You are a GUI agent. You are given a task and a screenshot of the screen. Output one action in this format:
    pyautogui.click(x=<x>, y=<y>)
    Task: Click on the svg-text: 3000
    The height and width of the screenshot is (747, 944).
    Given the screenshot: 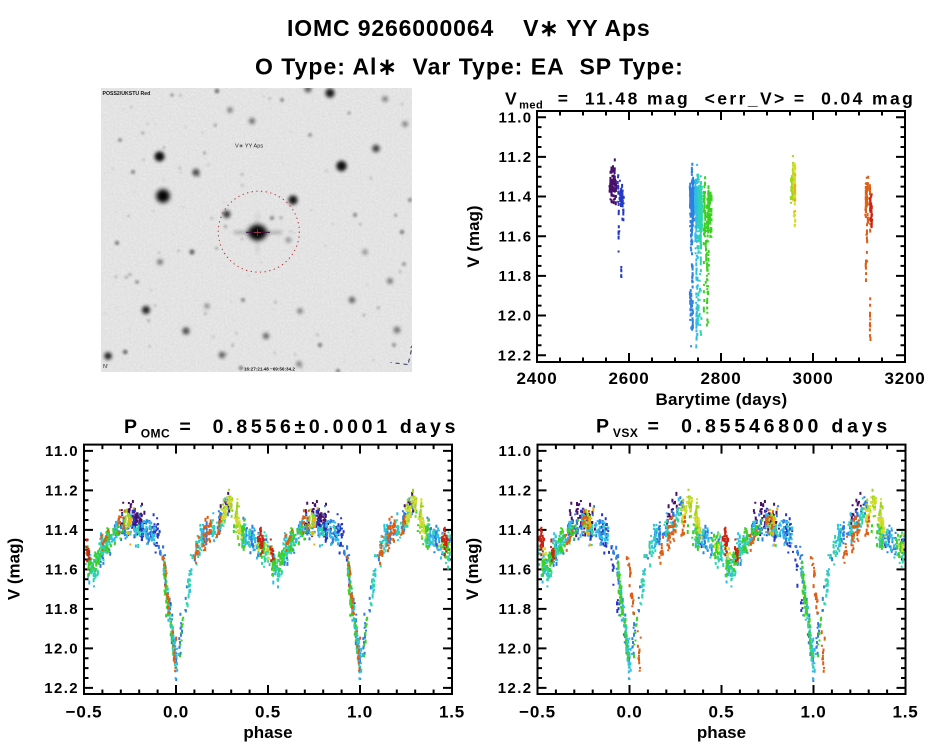 What is the action you would take?
    pyautogui.click(x=812, y=378)
    